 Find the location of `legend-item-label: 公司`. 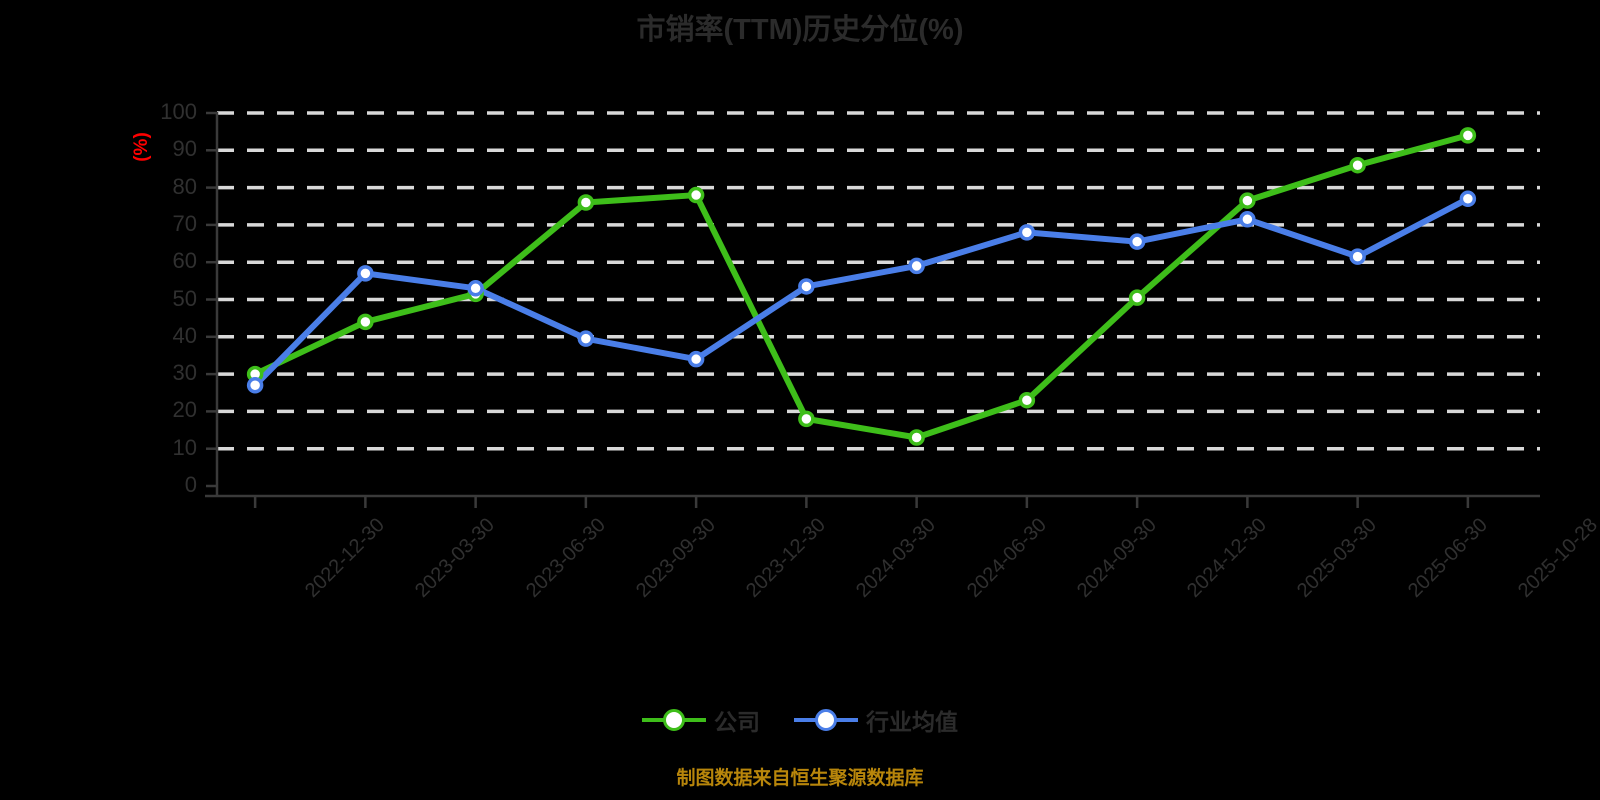

legend-item-label: 公司 is located at coordinates (737, 722).